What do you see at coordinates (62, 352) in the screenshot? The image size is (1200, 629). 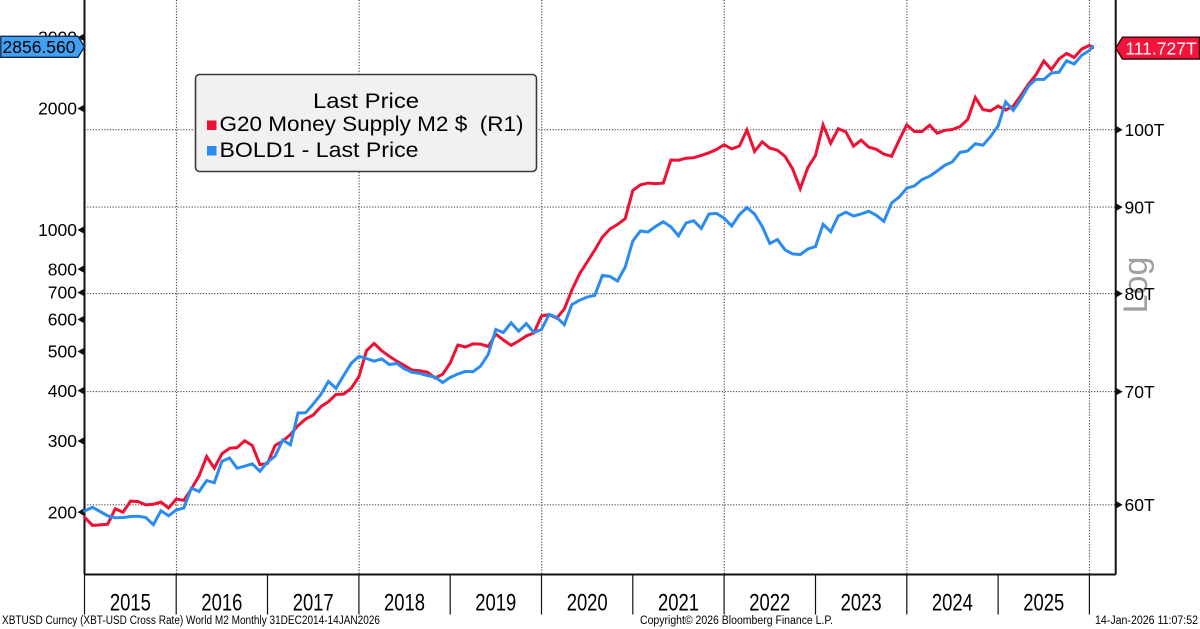 I see `svg-text: 500` at bounding box center [62, 352].